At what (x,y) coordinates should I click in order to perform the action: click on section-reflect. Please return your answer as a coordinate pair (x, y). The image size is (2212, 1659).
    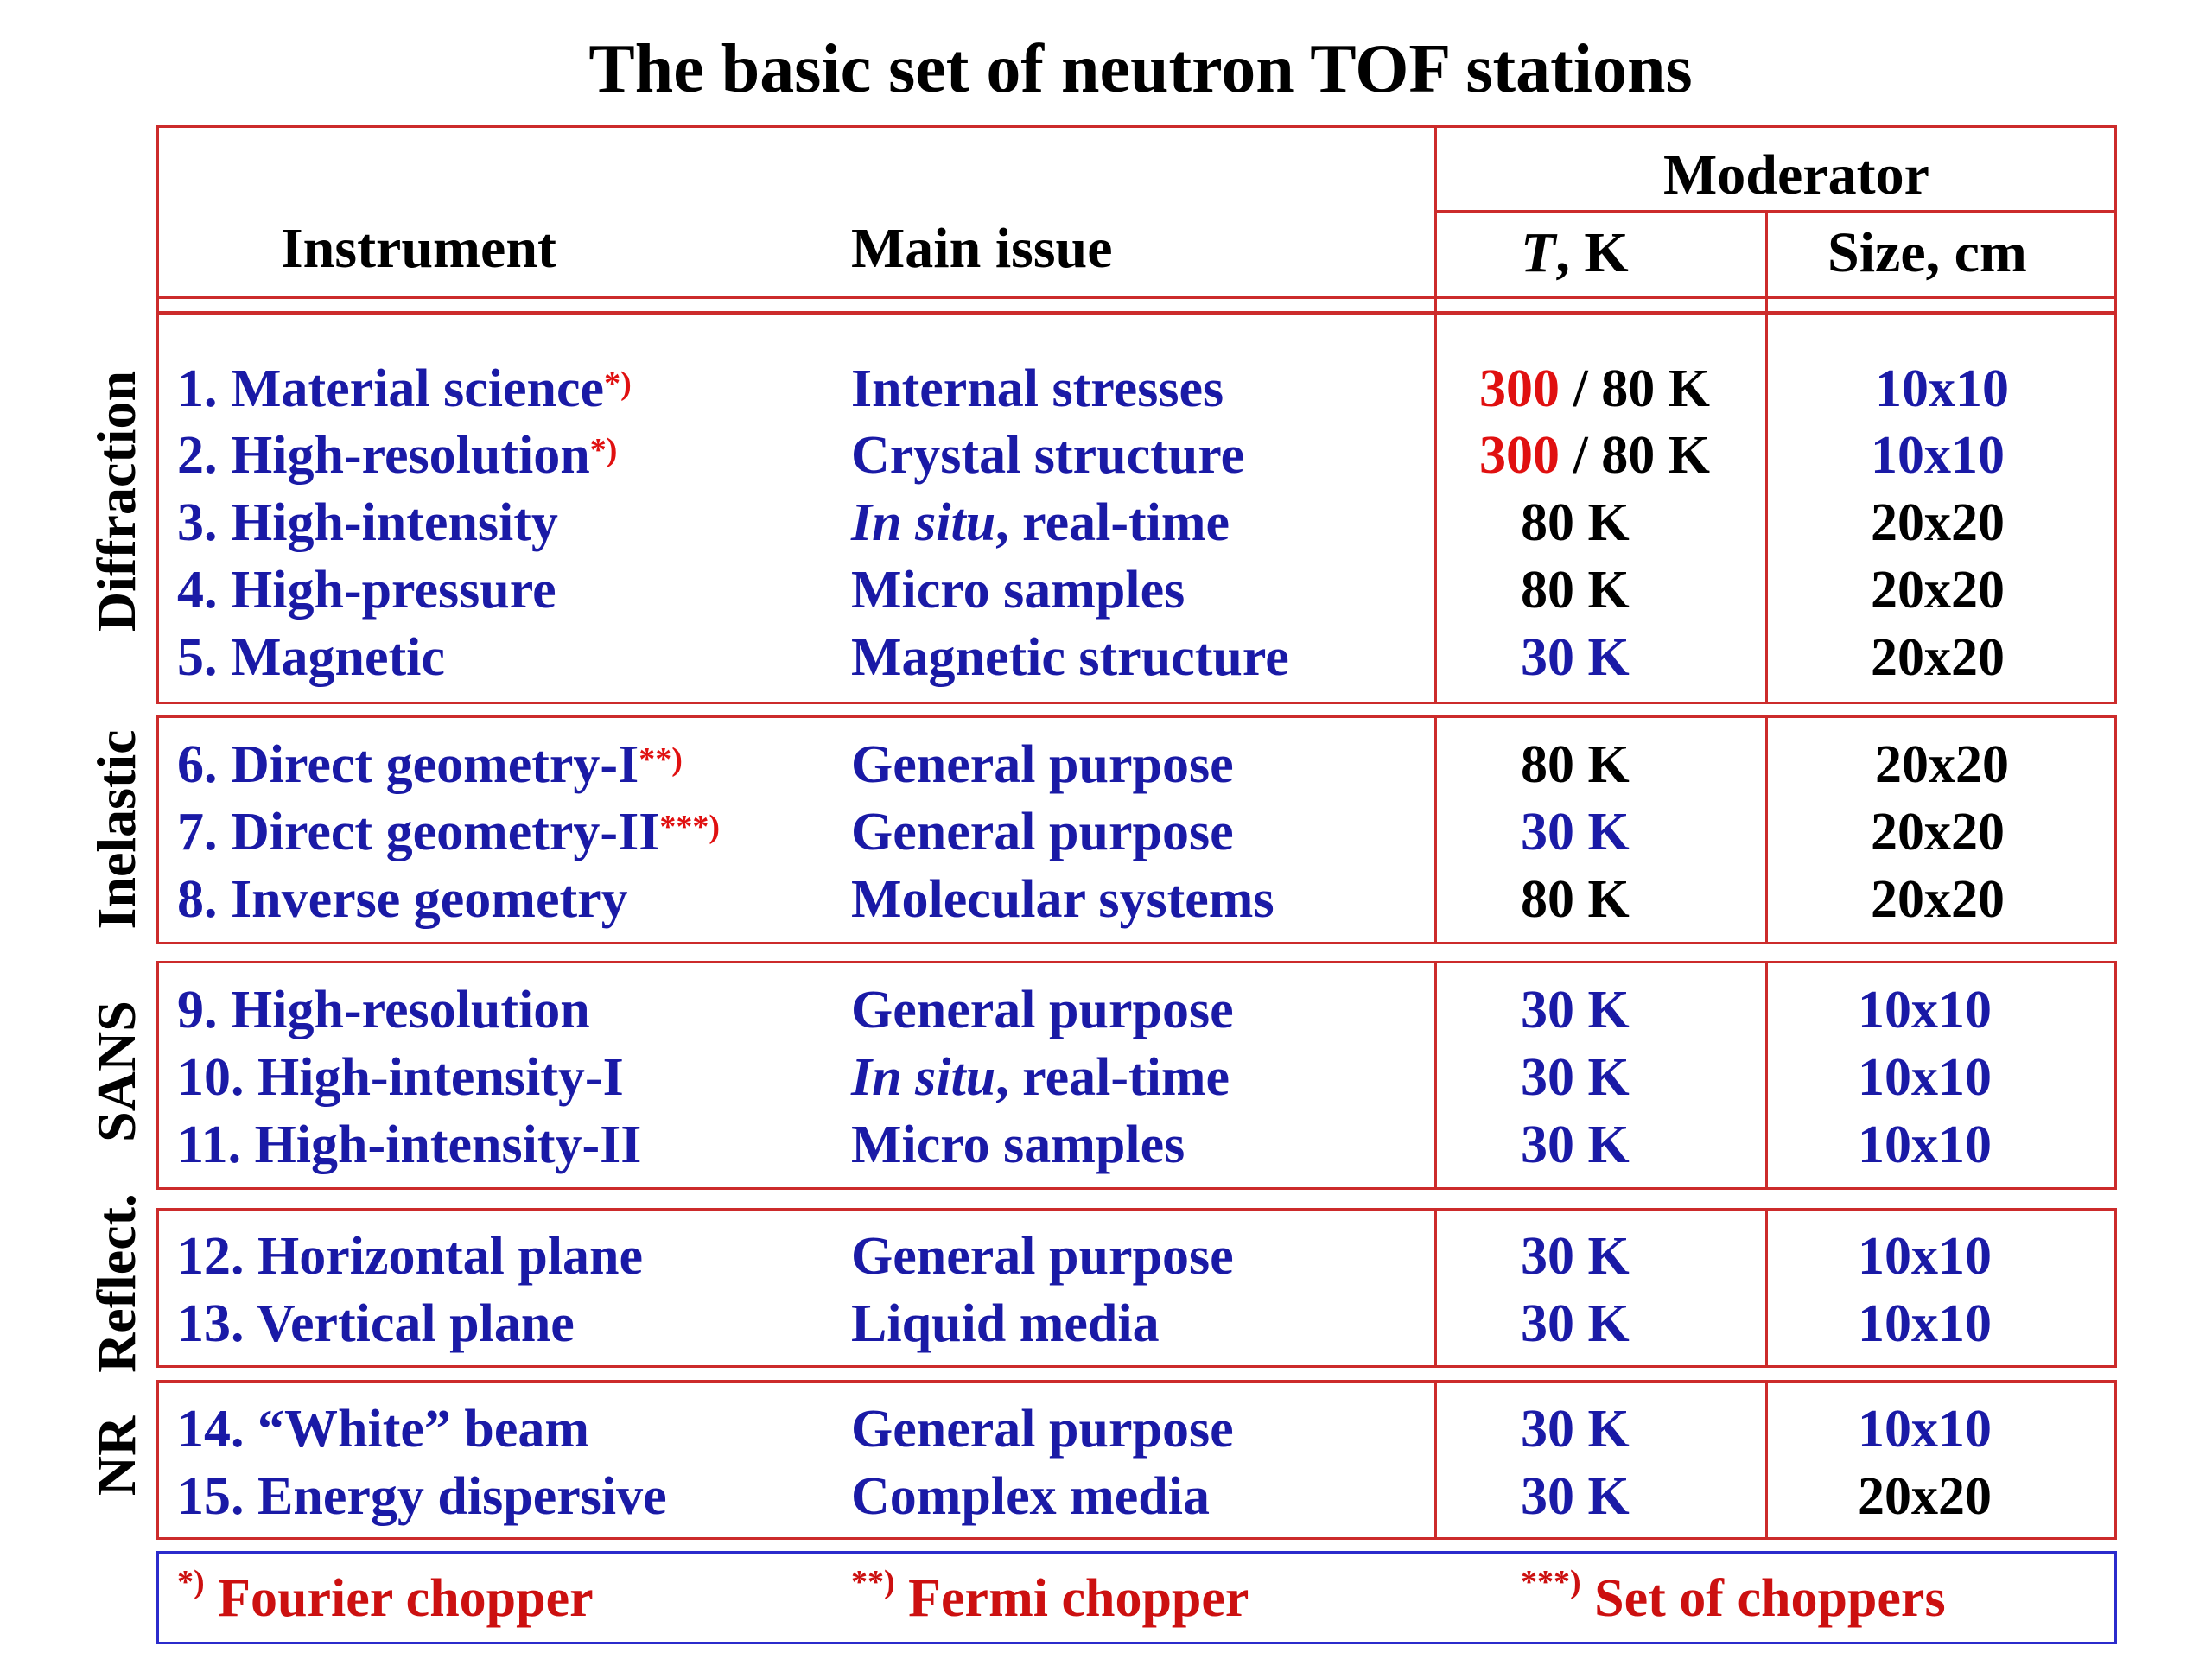
    Looking at the image, I should click on (1136, 1288).